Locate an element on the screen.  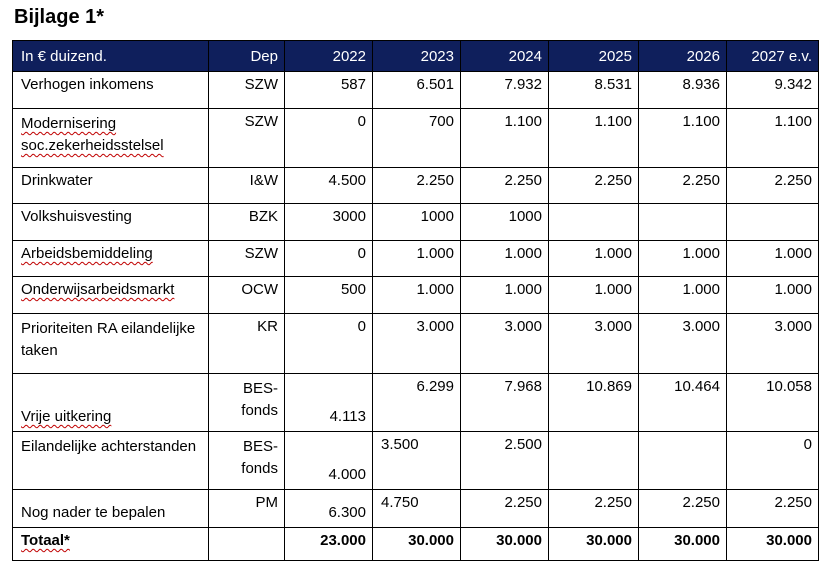
header-2022: 2022 is located at coordinates (328, 56).